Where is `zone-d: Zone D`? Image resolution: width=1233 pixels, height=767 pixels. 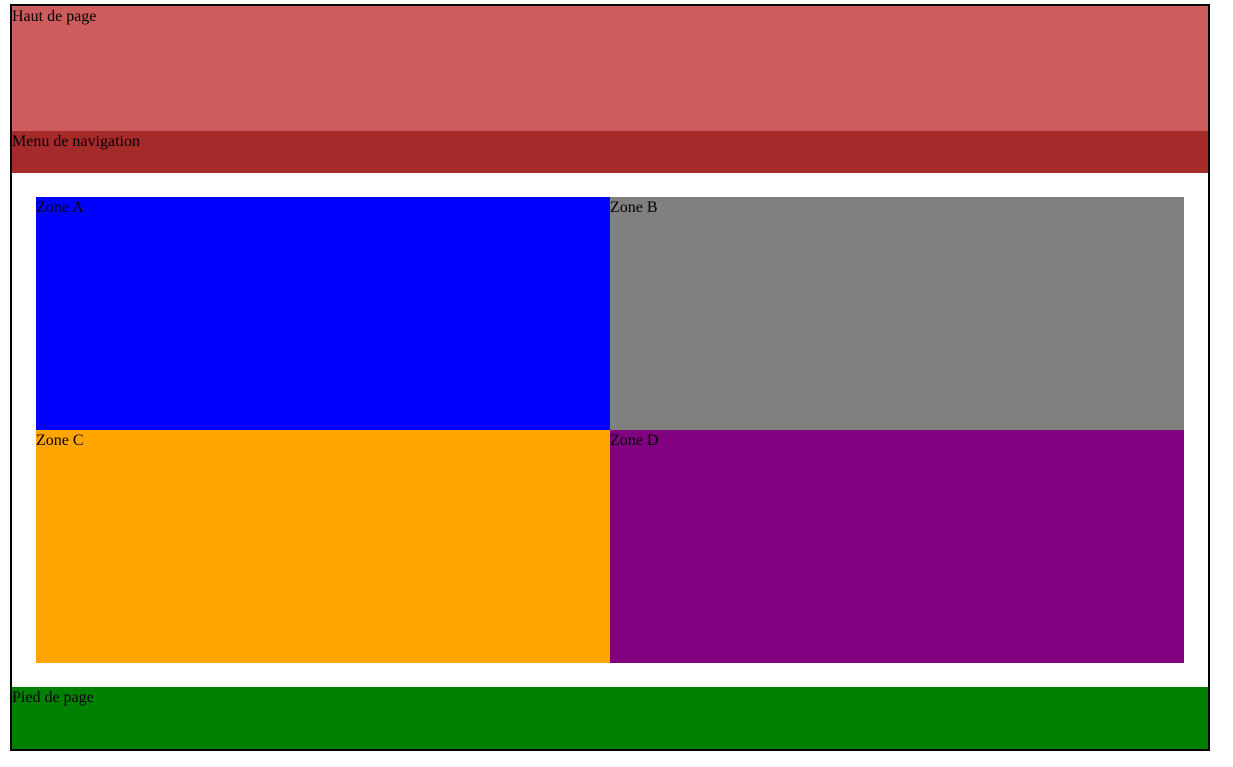
zone-d: Zone D is located at coordinates (897, 546).